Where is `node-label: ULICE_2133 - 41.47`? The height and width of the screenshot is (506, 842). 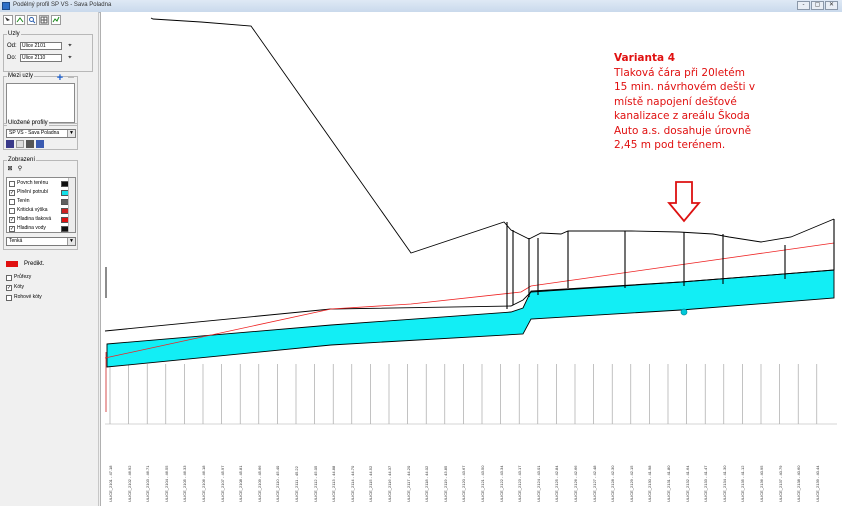 node-label: ULICE_2133 - 41.47 is located at coordinates (706, 483).